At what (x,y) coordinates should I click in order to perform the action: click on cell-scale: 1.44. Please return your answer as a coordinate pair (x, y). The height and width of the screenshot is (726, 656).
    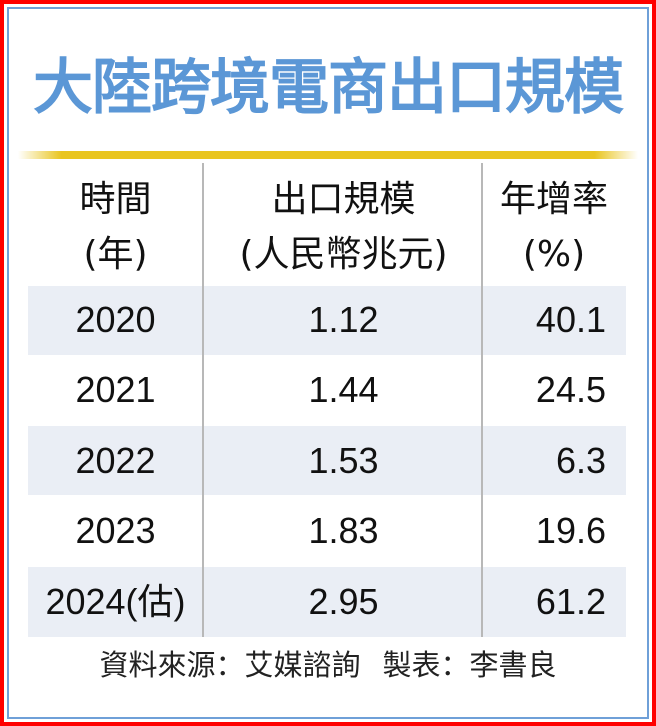
    Looking at the image, I should click on (343, 389).